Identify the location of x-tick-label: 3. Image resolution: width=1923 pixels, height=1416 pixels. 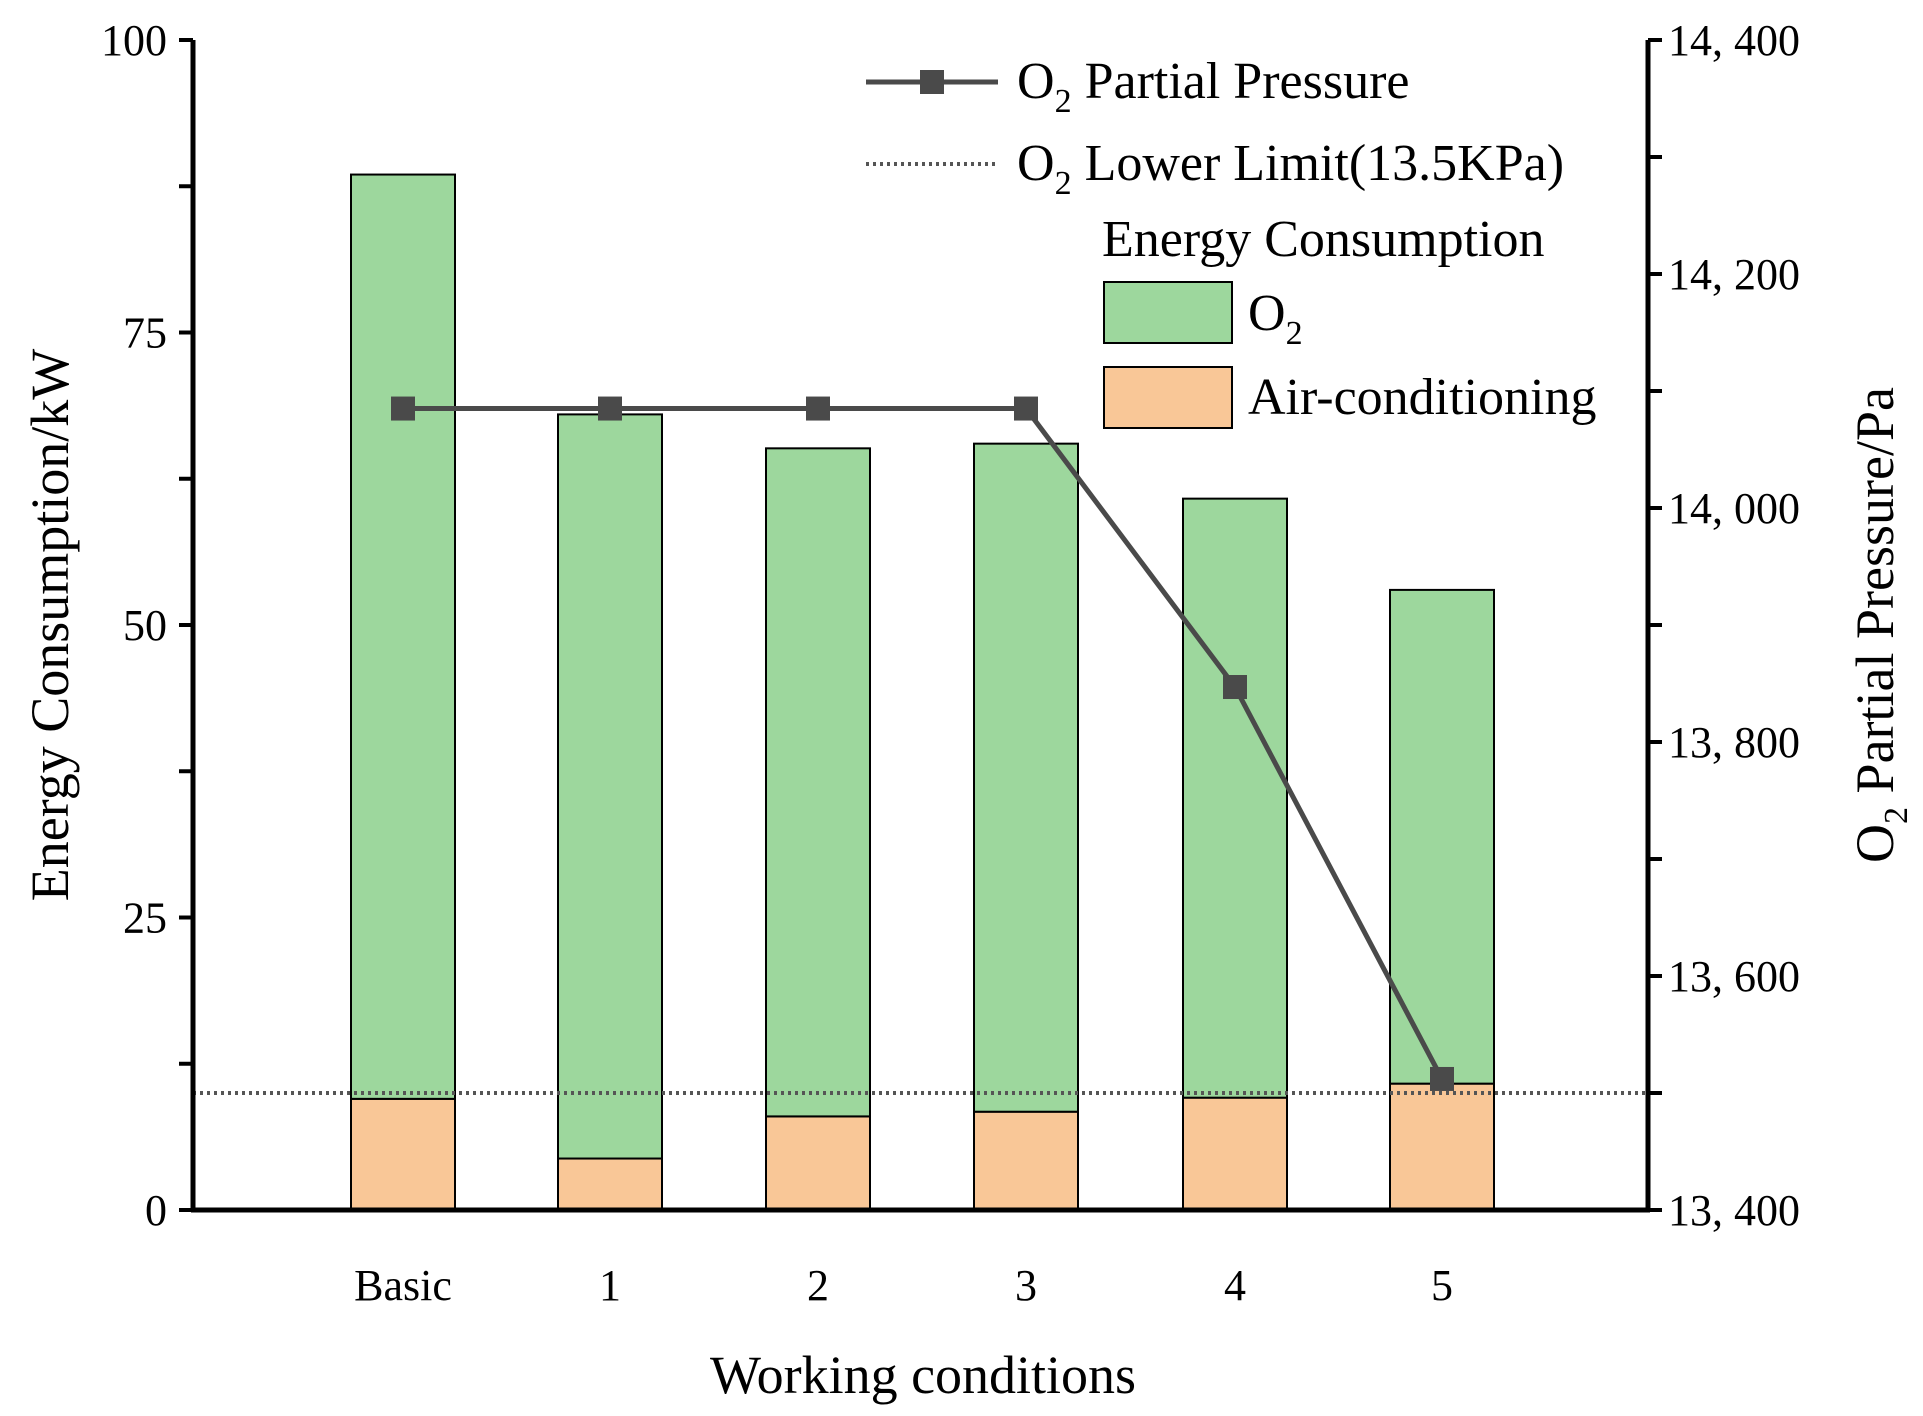
(1026, 1285).